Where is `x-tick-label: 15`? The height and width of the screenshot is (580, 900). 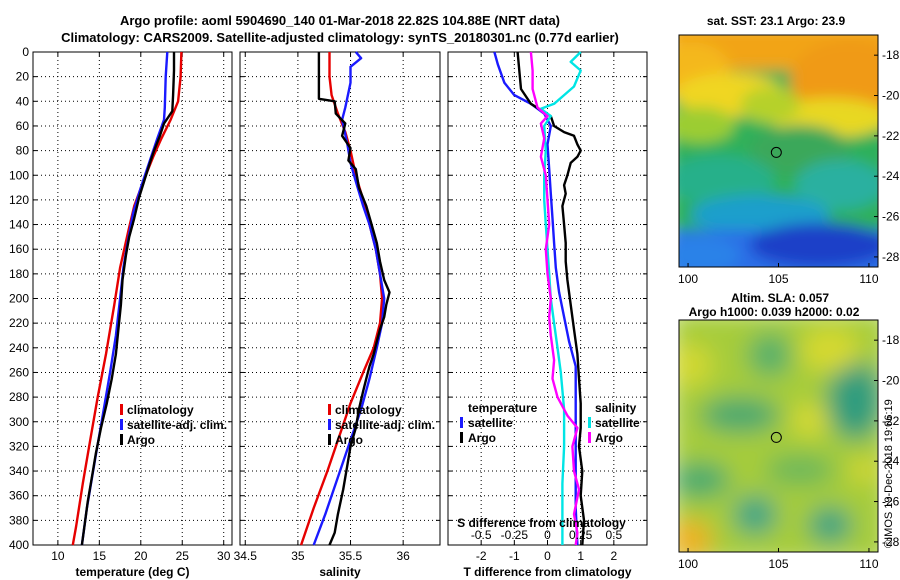
x-tick-label: 15 is located at coordinates (100, 556).